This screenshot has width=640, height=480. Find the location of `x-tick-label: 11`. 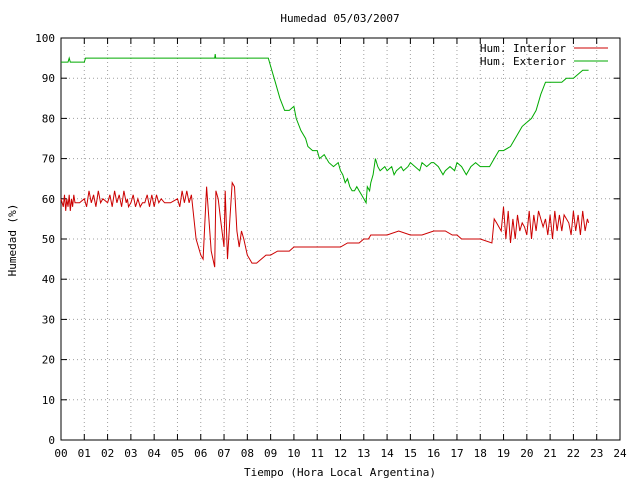

x-tick-label: 11 is located at coordinates (317, 453).